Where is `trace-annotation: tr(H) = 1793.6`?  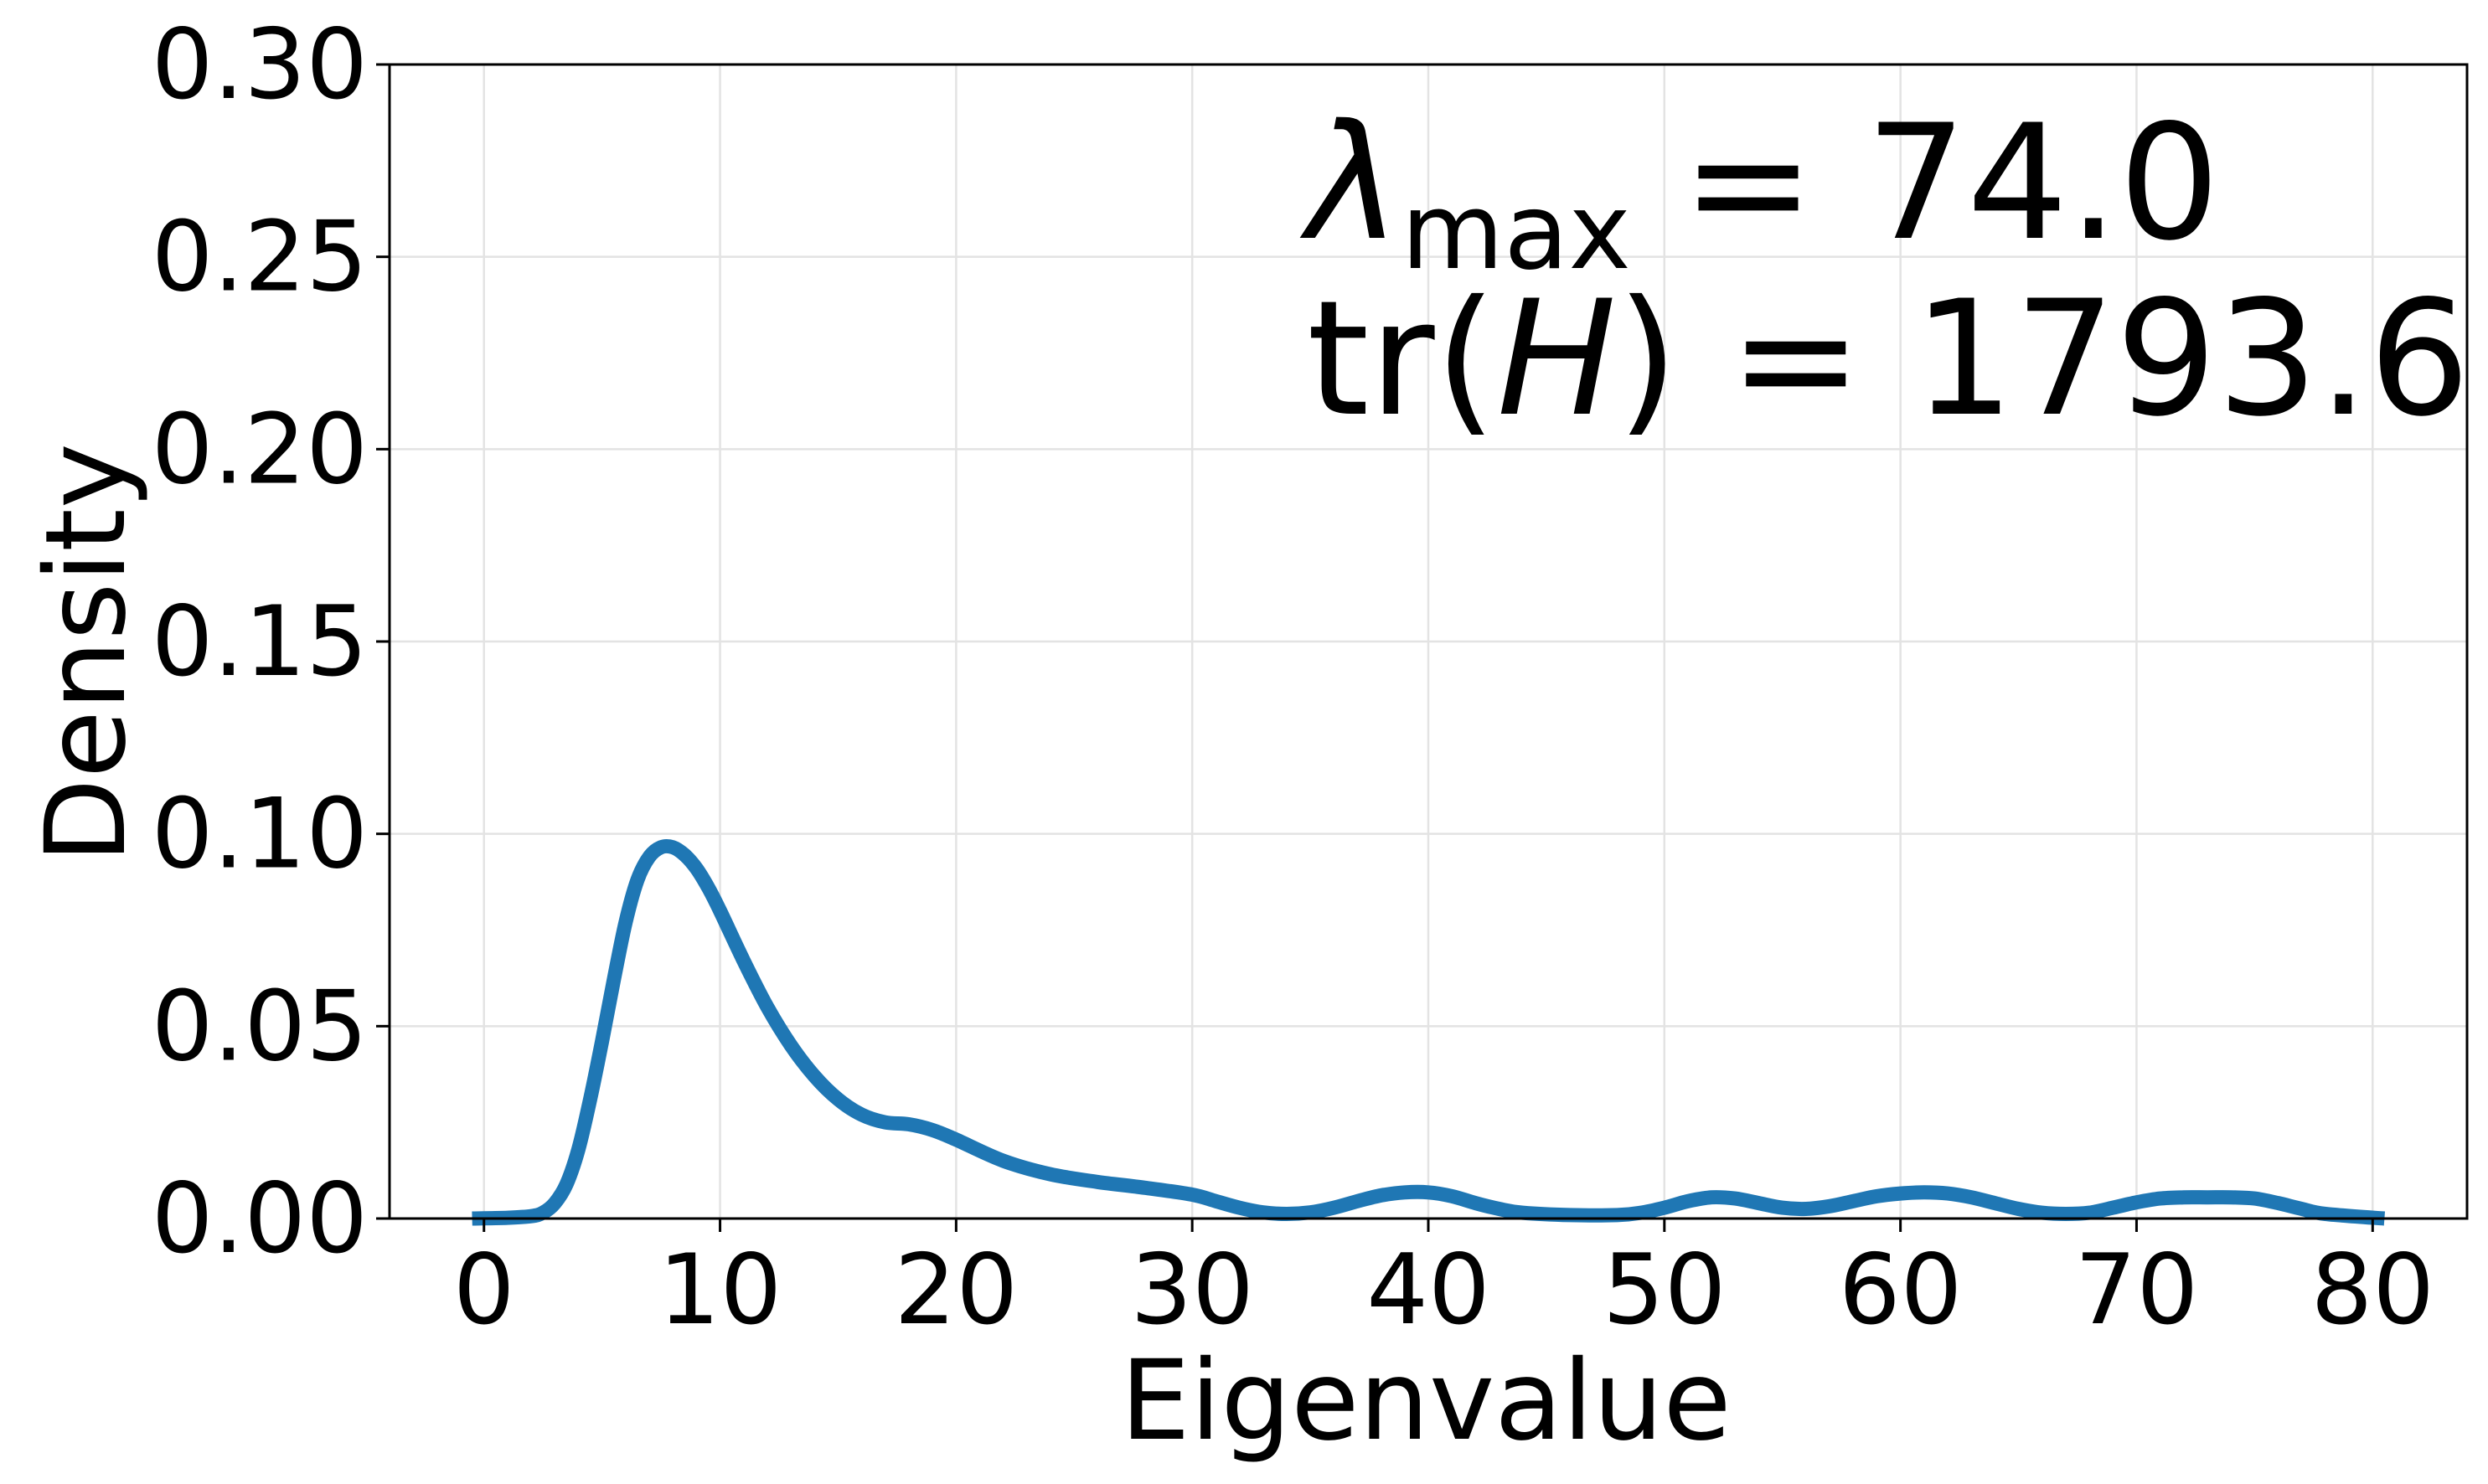
trace-annotation: tr(H) = 1793.6 is located at coordinates (1888, 358).